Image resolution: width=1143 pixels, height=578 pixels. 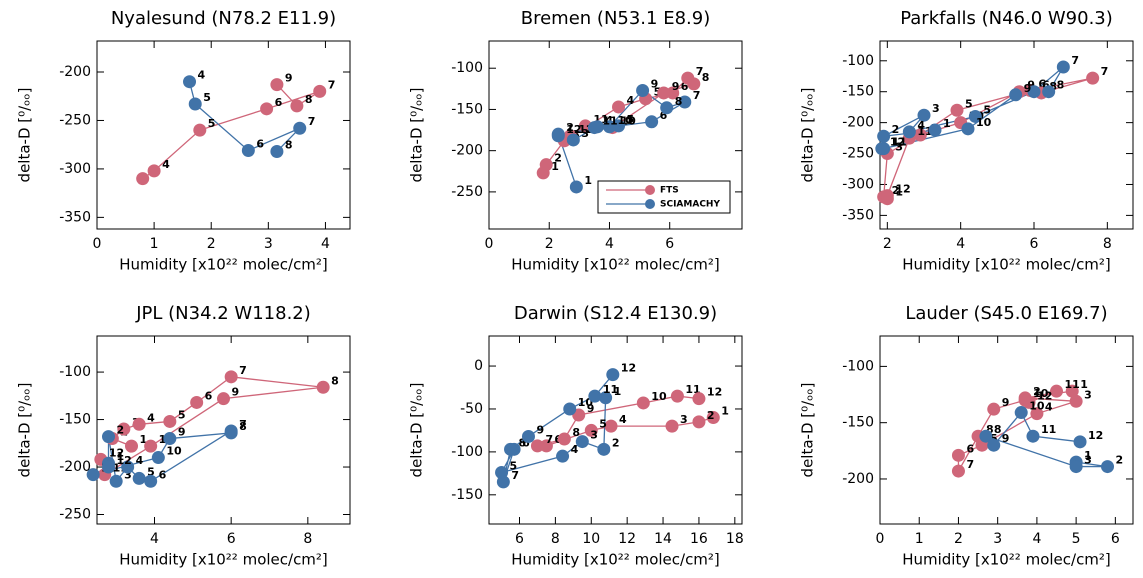 What do you see at coordinates (471, 409) in the screenshot?
I see `y-tick-label: -50` at bounding box center [471, 409].